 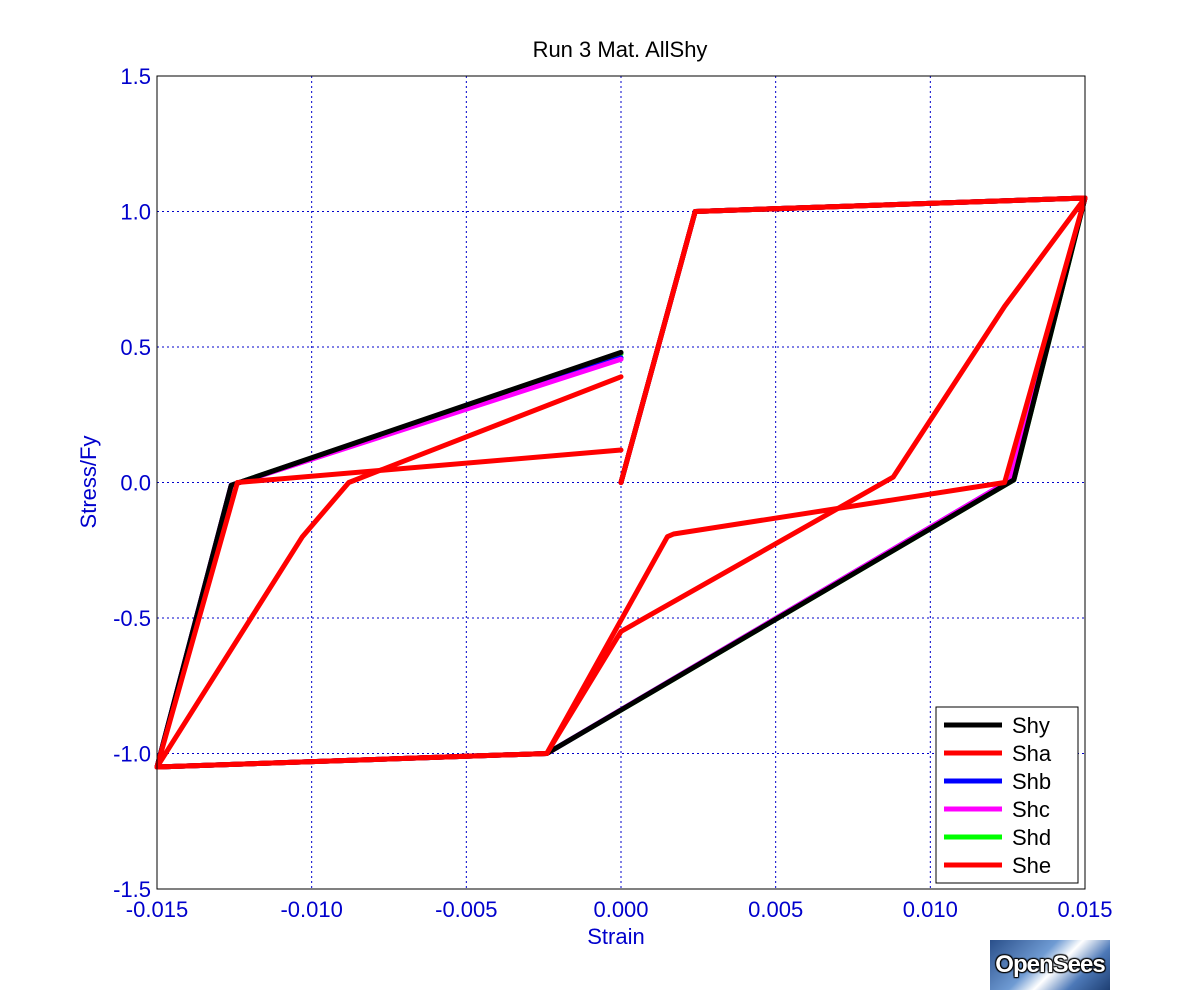 I want to click on opensees-logo: OpenSees, so click(x=1050, y=965).